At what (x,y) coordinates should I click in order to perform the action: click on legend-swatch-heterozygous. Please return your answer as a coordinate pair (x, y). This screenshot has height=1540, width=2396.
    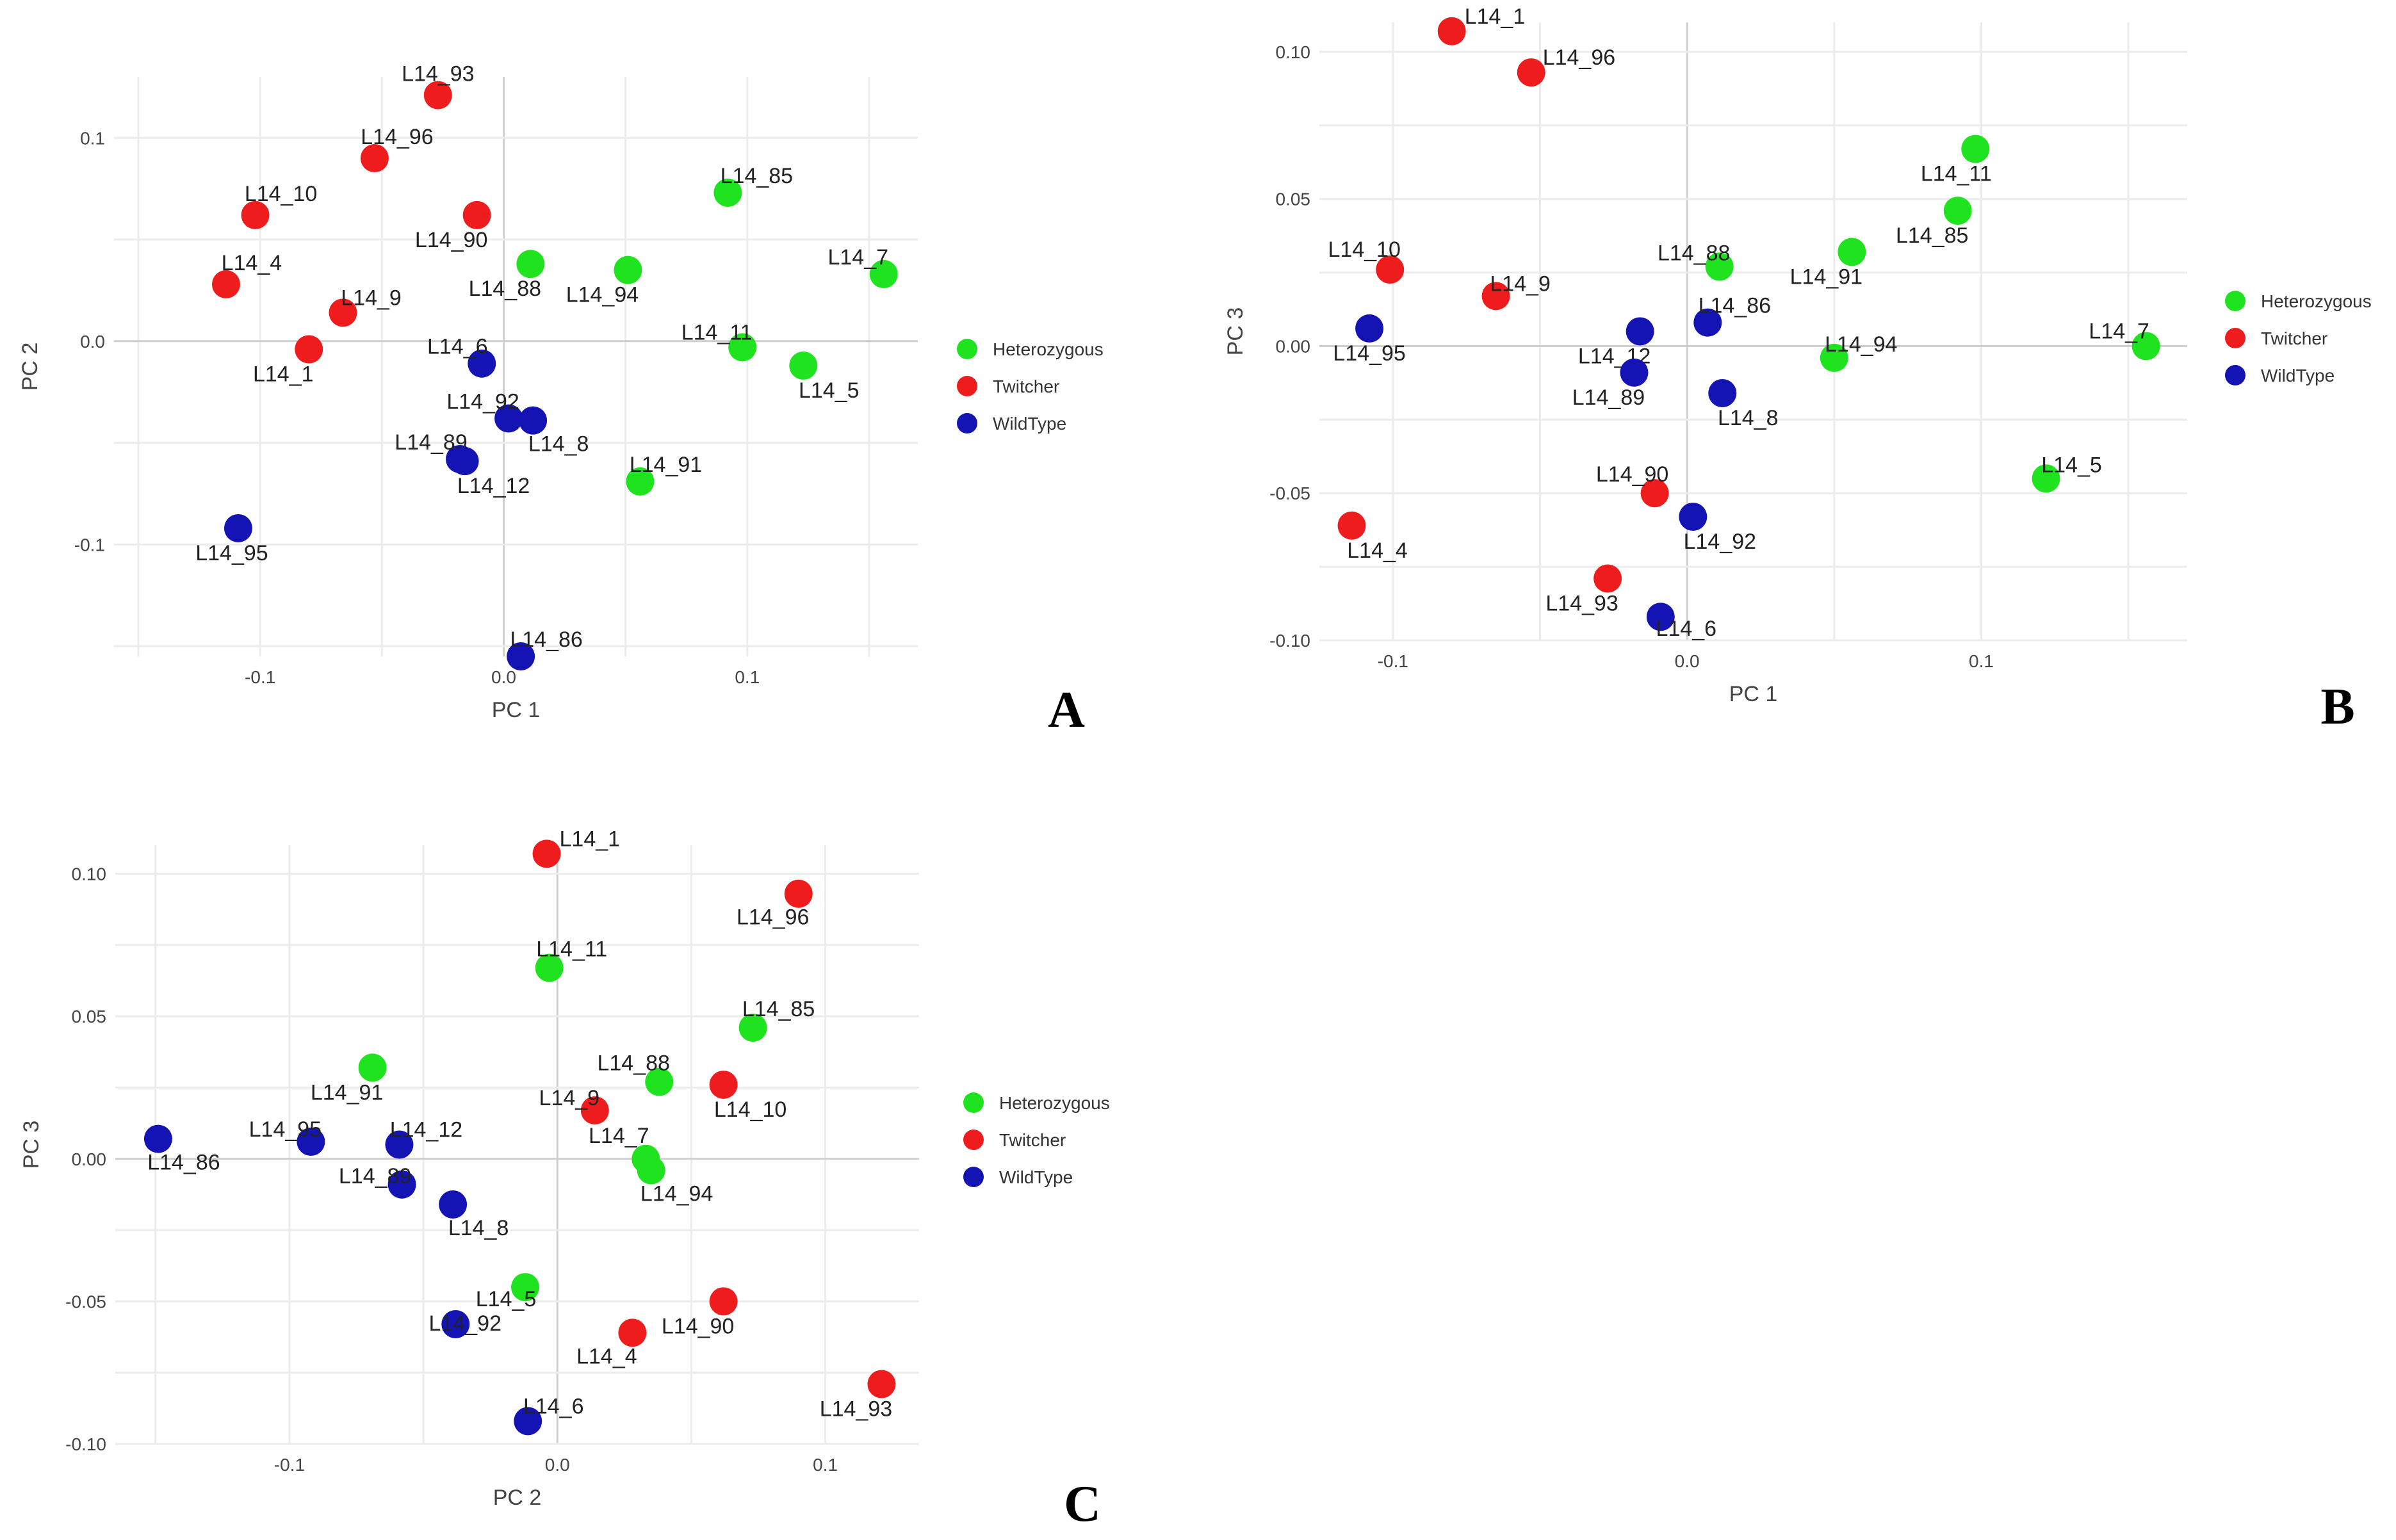
    Looking at the image, I should click on (2235, 301).